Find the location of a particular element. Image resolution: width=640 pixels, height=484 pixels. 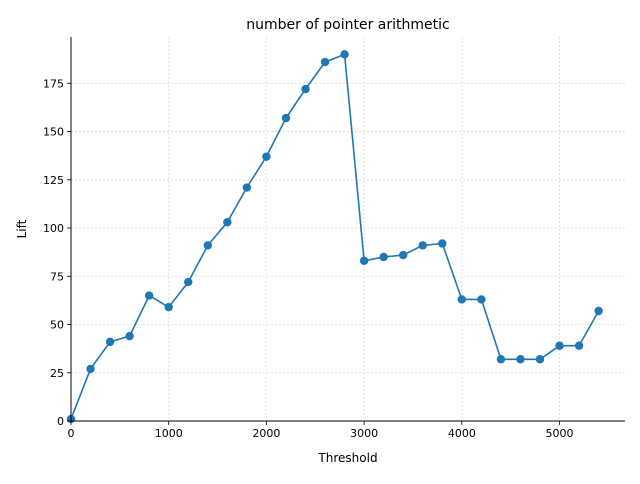

x-tick-label: 1000 is located at coordinates (169, 433).